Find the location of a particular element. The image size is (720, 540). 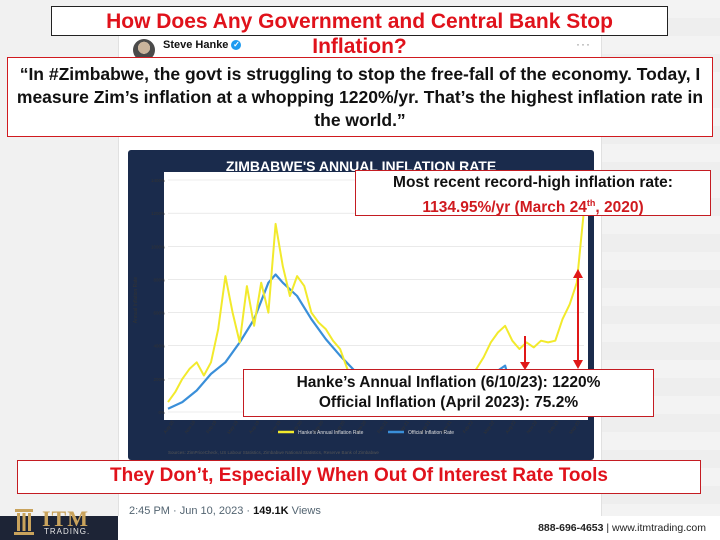

x-tick-label: Feb-23 is located at coordinates (553, 426).